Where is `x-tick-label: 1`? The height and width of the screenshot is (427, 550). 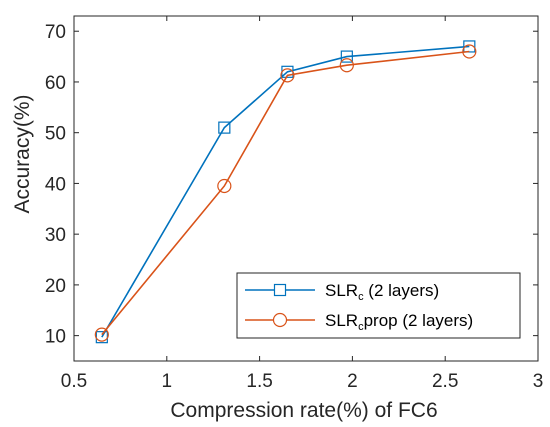 x-tick-label: 1 is located at coordinates (167, 381).